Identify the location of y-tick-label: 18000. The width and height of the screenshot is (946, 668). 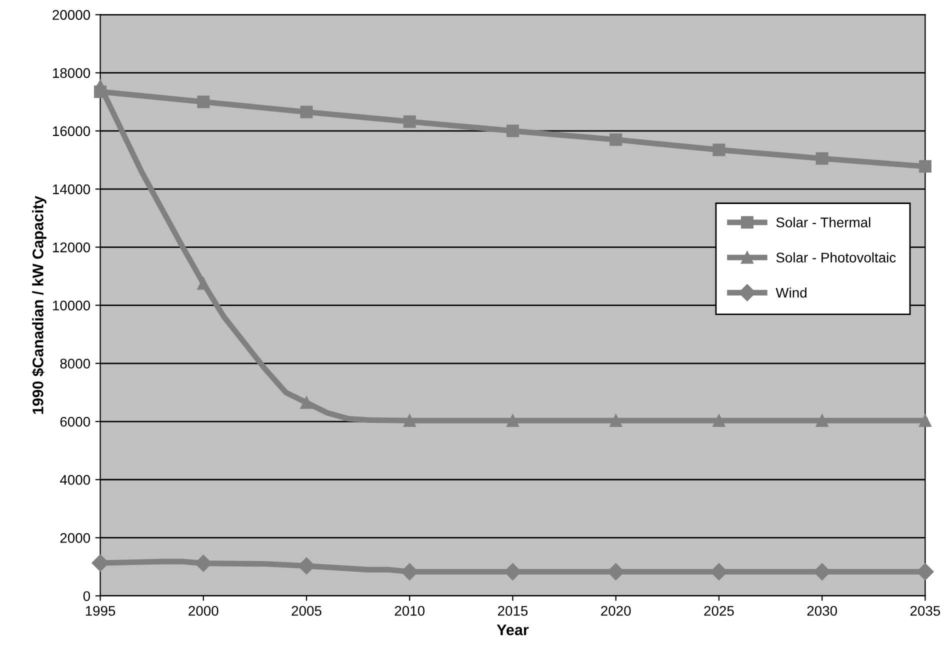
(71, 73).